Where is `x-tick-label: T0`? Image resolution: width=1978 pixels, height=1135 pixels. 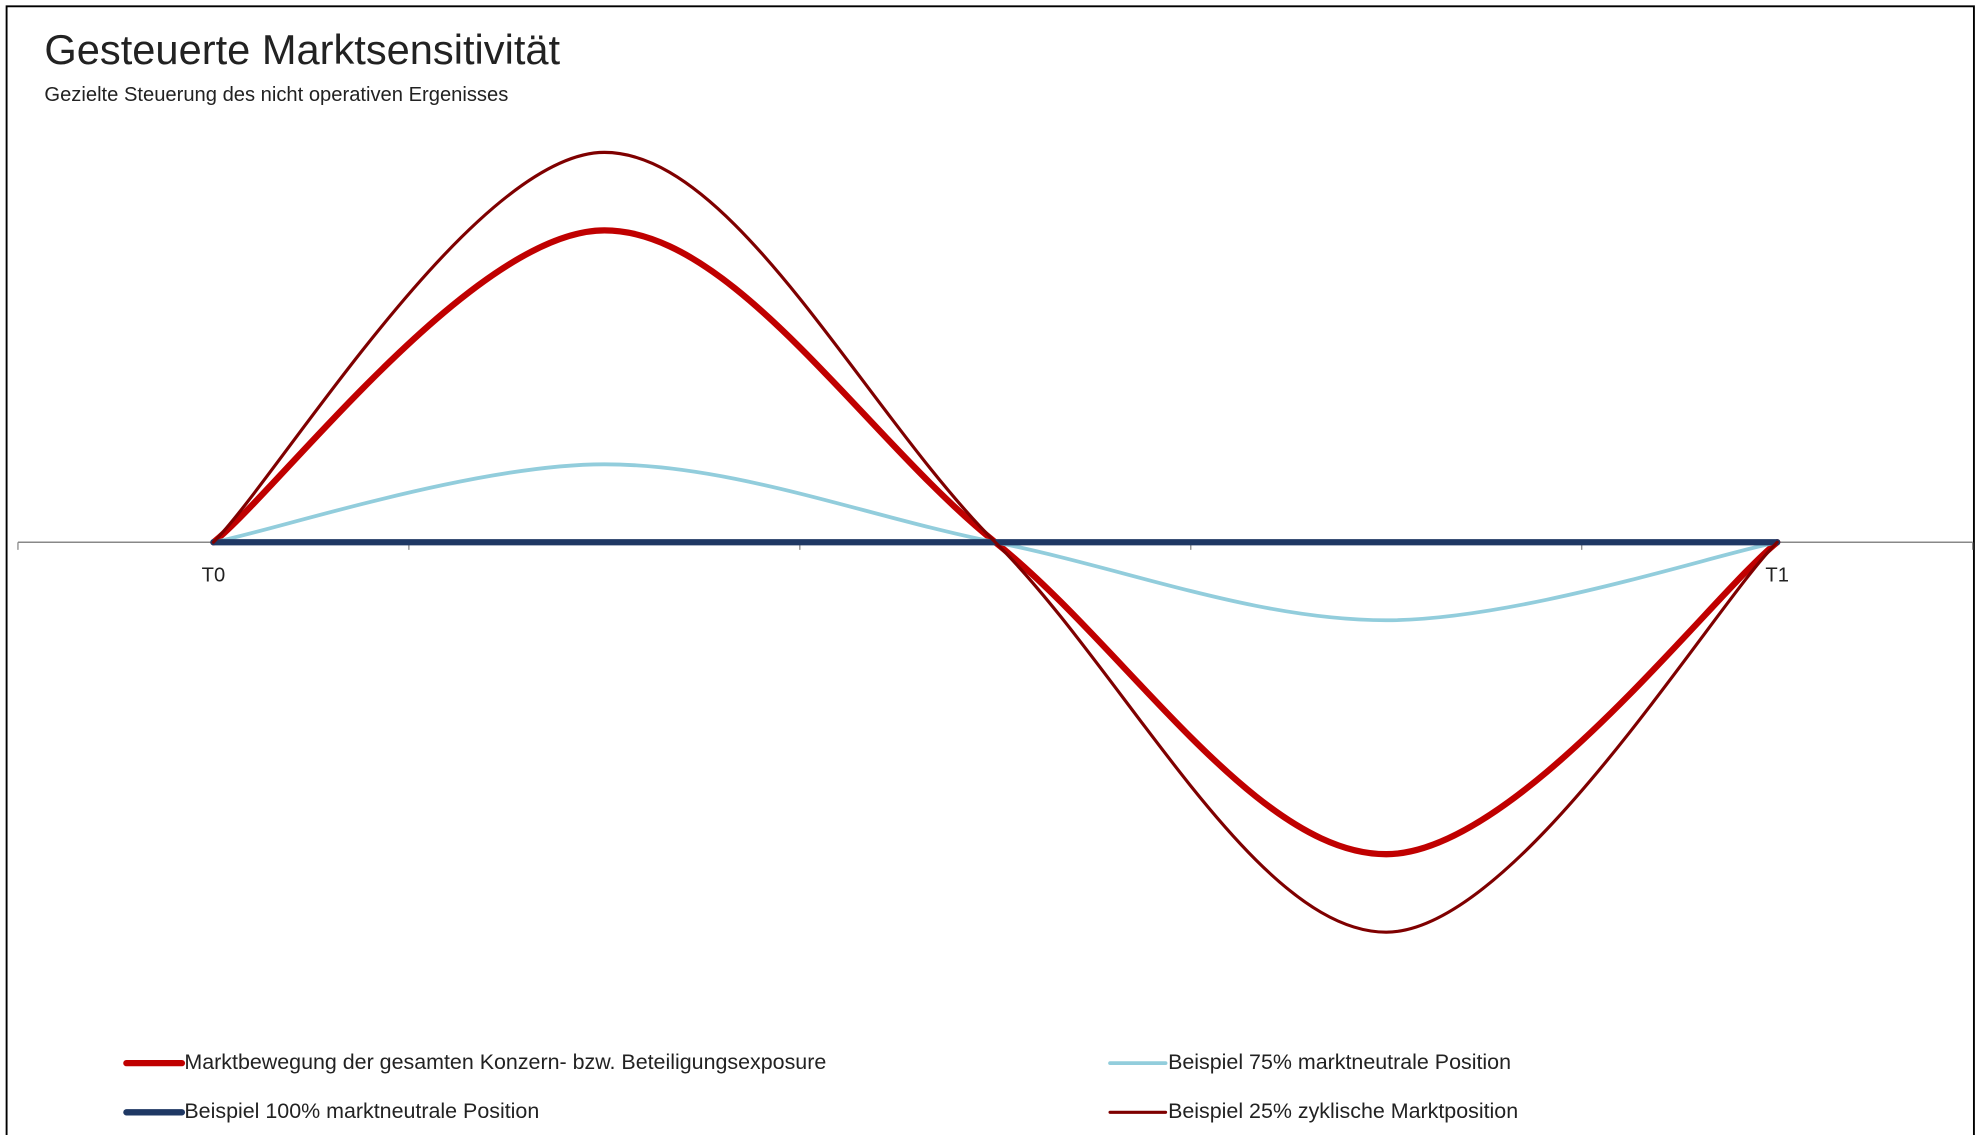
x-tick-label: T0 is located at coordinates (214, 576).